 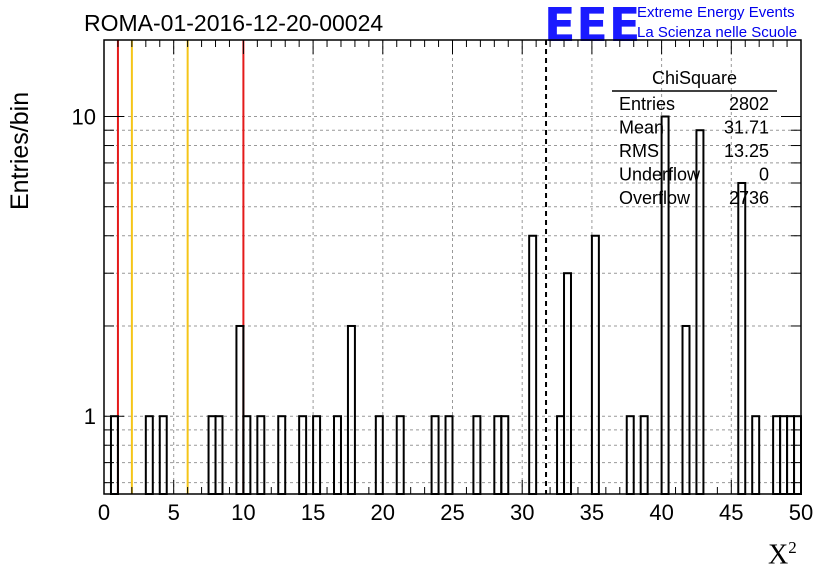 I want to click on plot-title: ROMA-01-2016-12-20-00024, so click(x=234, y=23).